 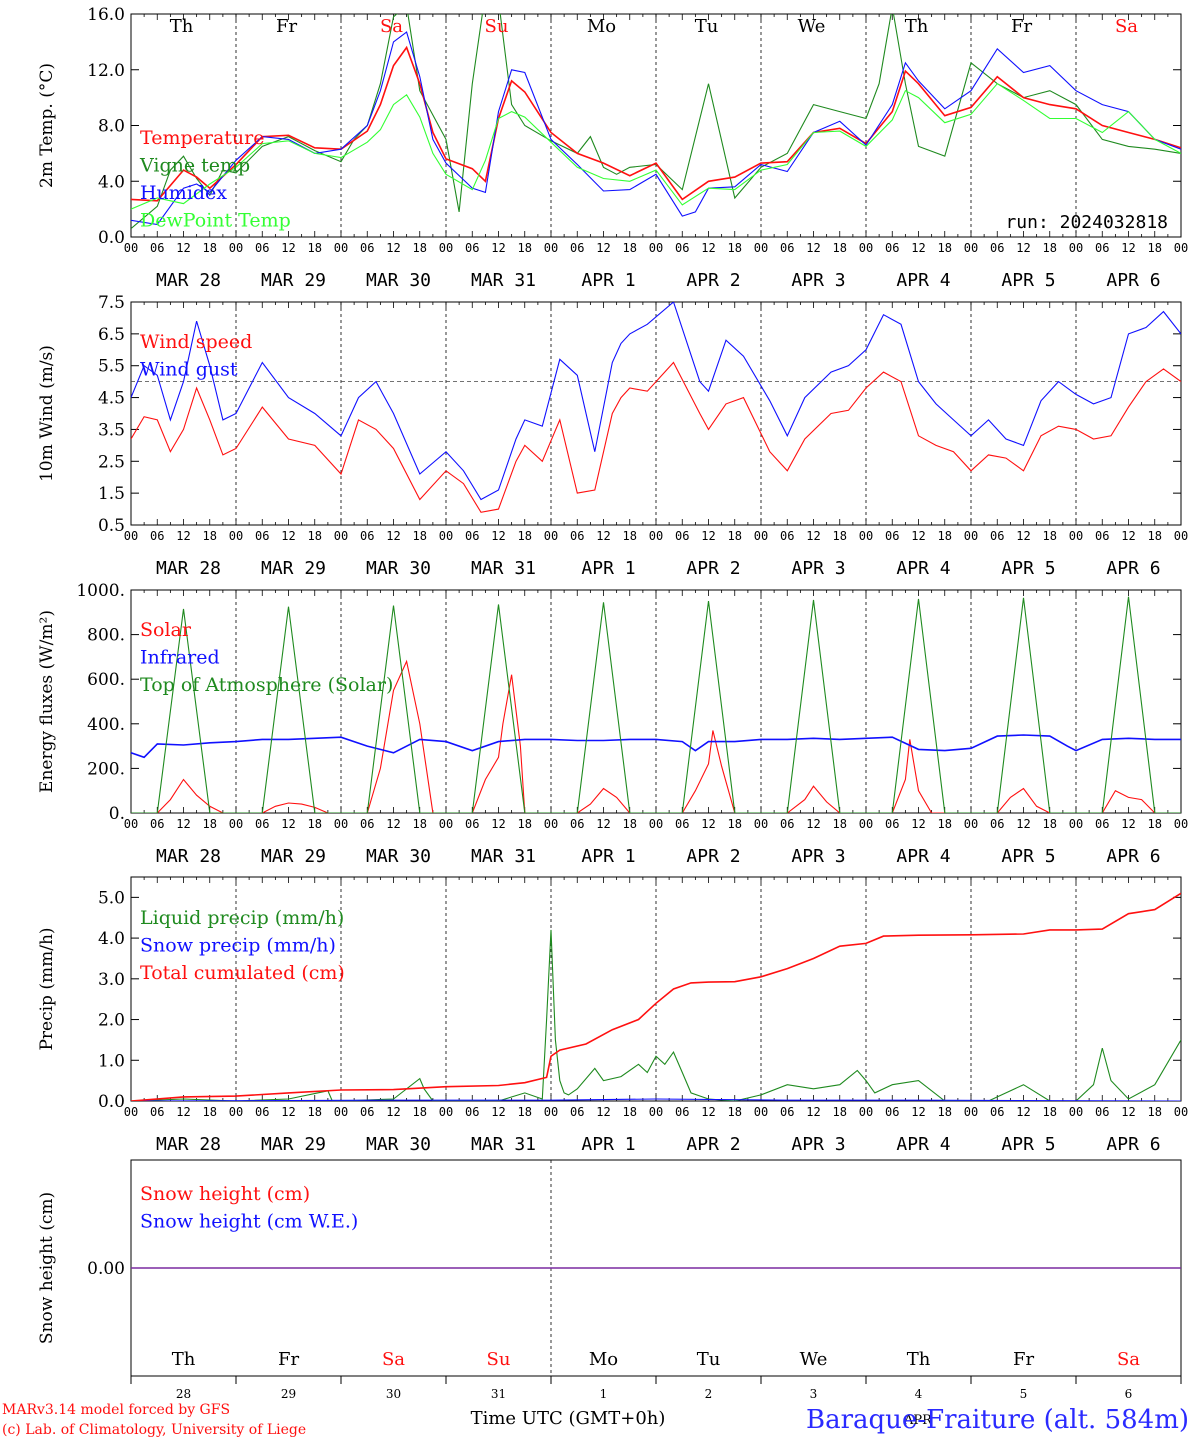 I want to click on y-axis-label: 10m Wind (m/s), so click(x=47, y=413).